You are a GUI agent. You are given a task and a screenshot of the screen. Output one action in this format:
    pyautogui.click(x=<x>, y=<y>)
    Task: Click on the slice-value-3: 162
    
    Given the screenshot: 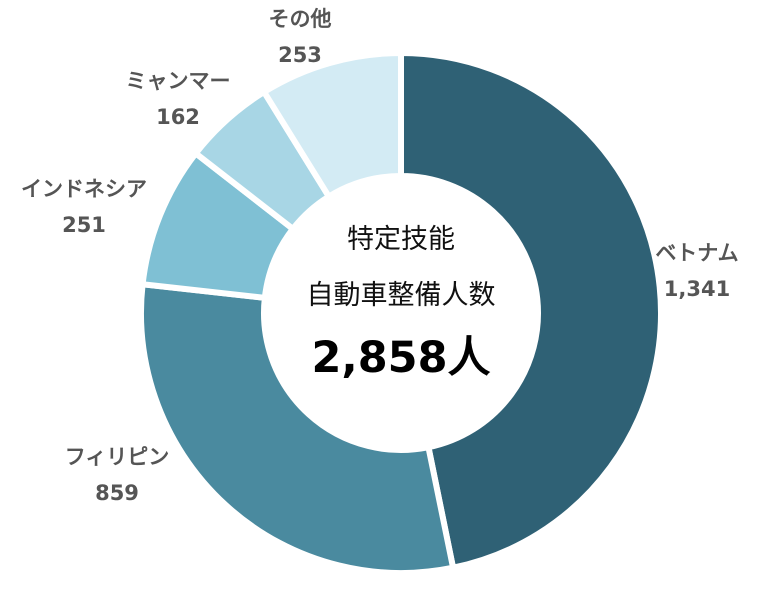 What is the action you would take?
    pyautogui.click(x=178, y=117)
    